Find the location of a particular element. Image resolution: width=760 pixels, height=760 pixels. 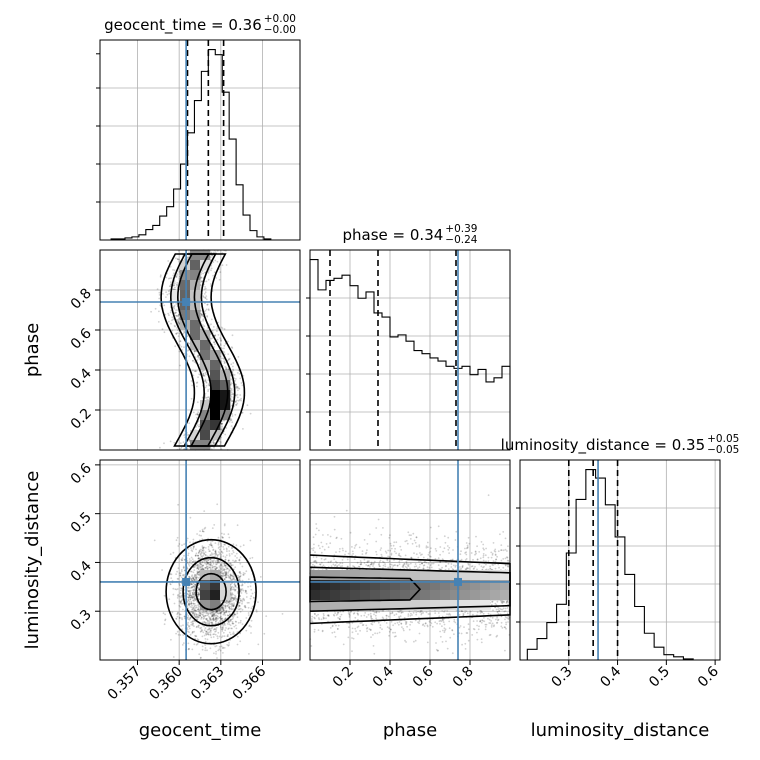

hist-panel-luminosity_distance is located at coordinates (618, 560).